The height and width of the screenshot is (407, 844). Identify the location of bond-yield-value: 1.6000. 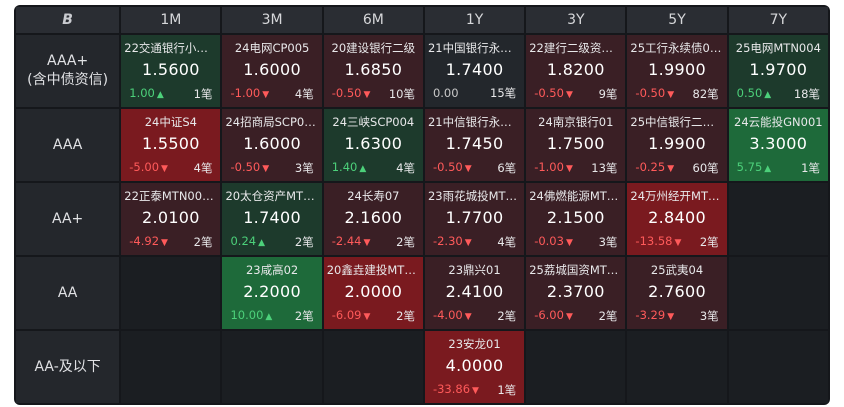
(272, 143).